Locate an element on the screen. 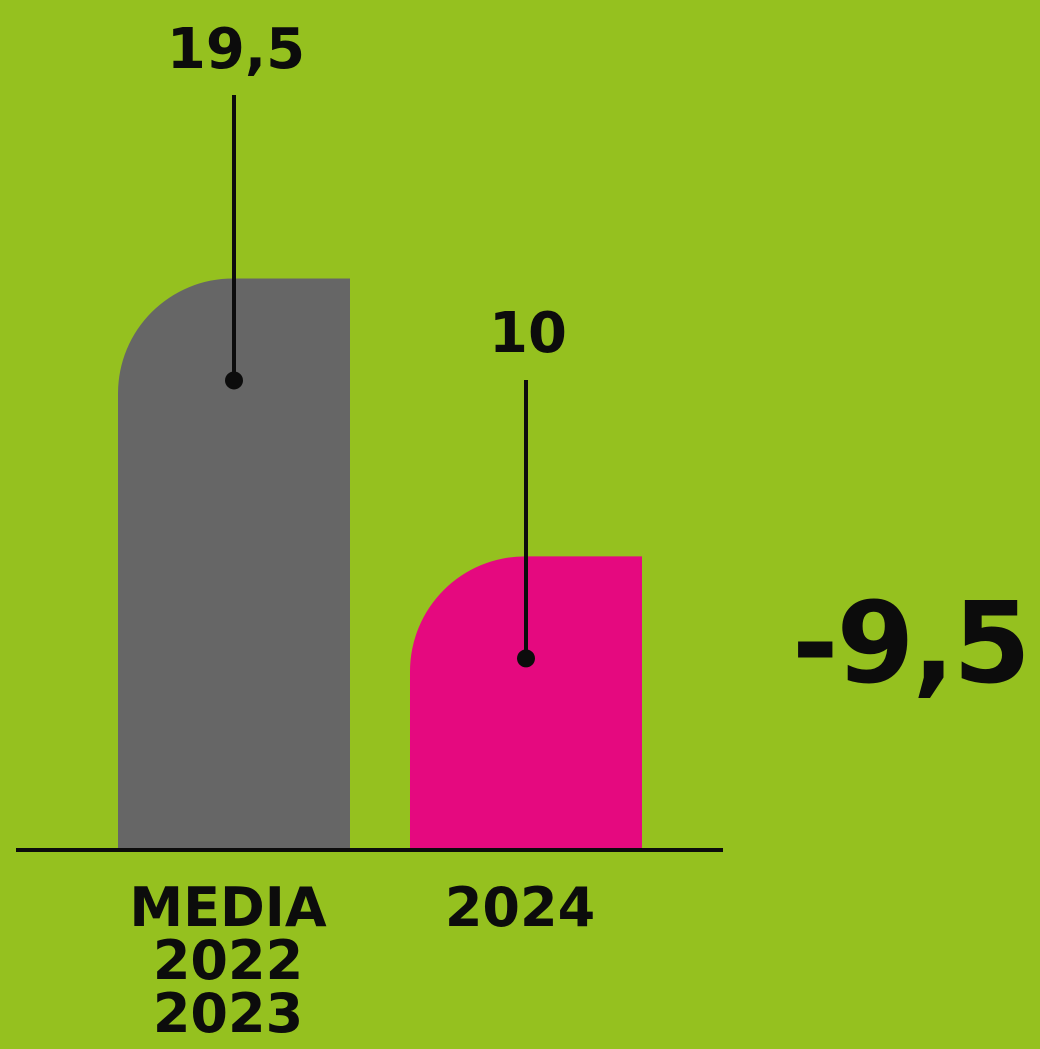  category-label-2: 2024 is located at coordinates (520, 907).